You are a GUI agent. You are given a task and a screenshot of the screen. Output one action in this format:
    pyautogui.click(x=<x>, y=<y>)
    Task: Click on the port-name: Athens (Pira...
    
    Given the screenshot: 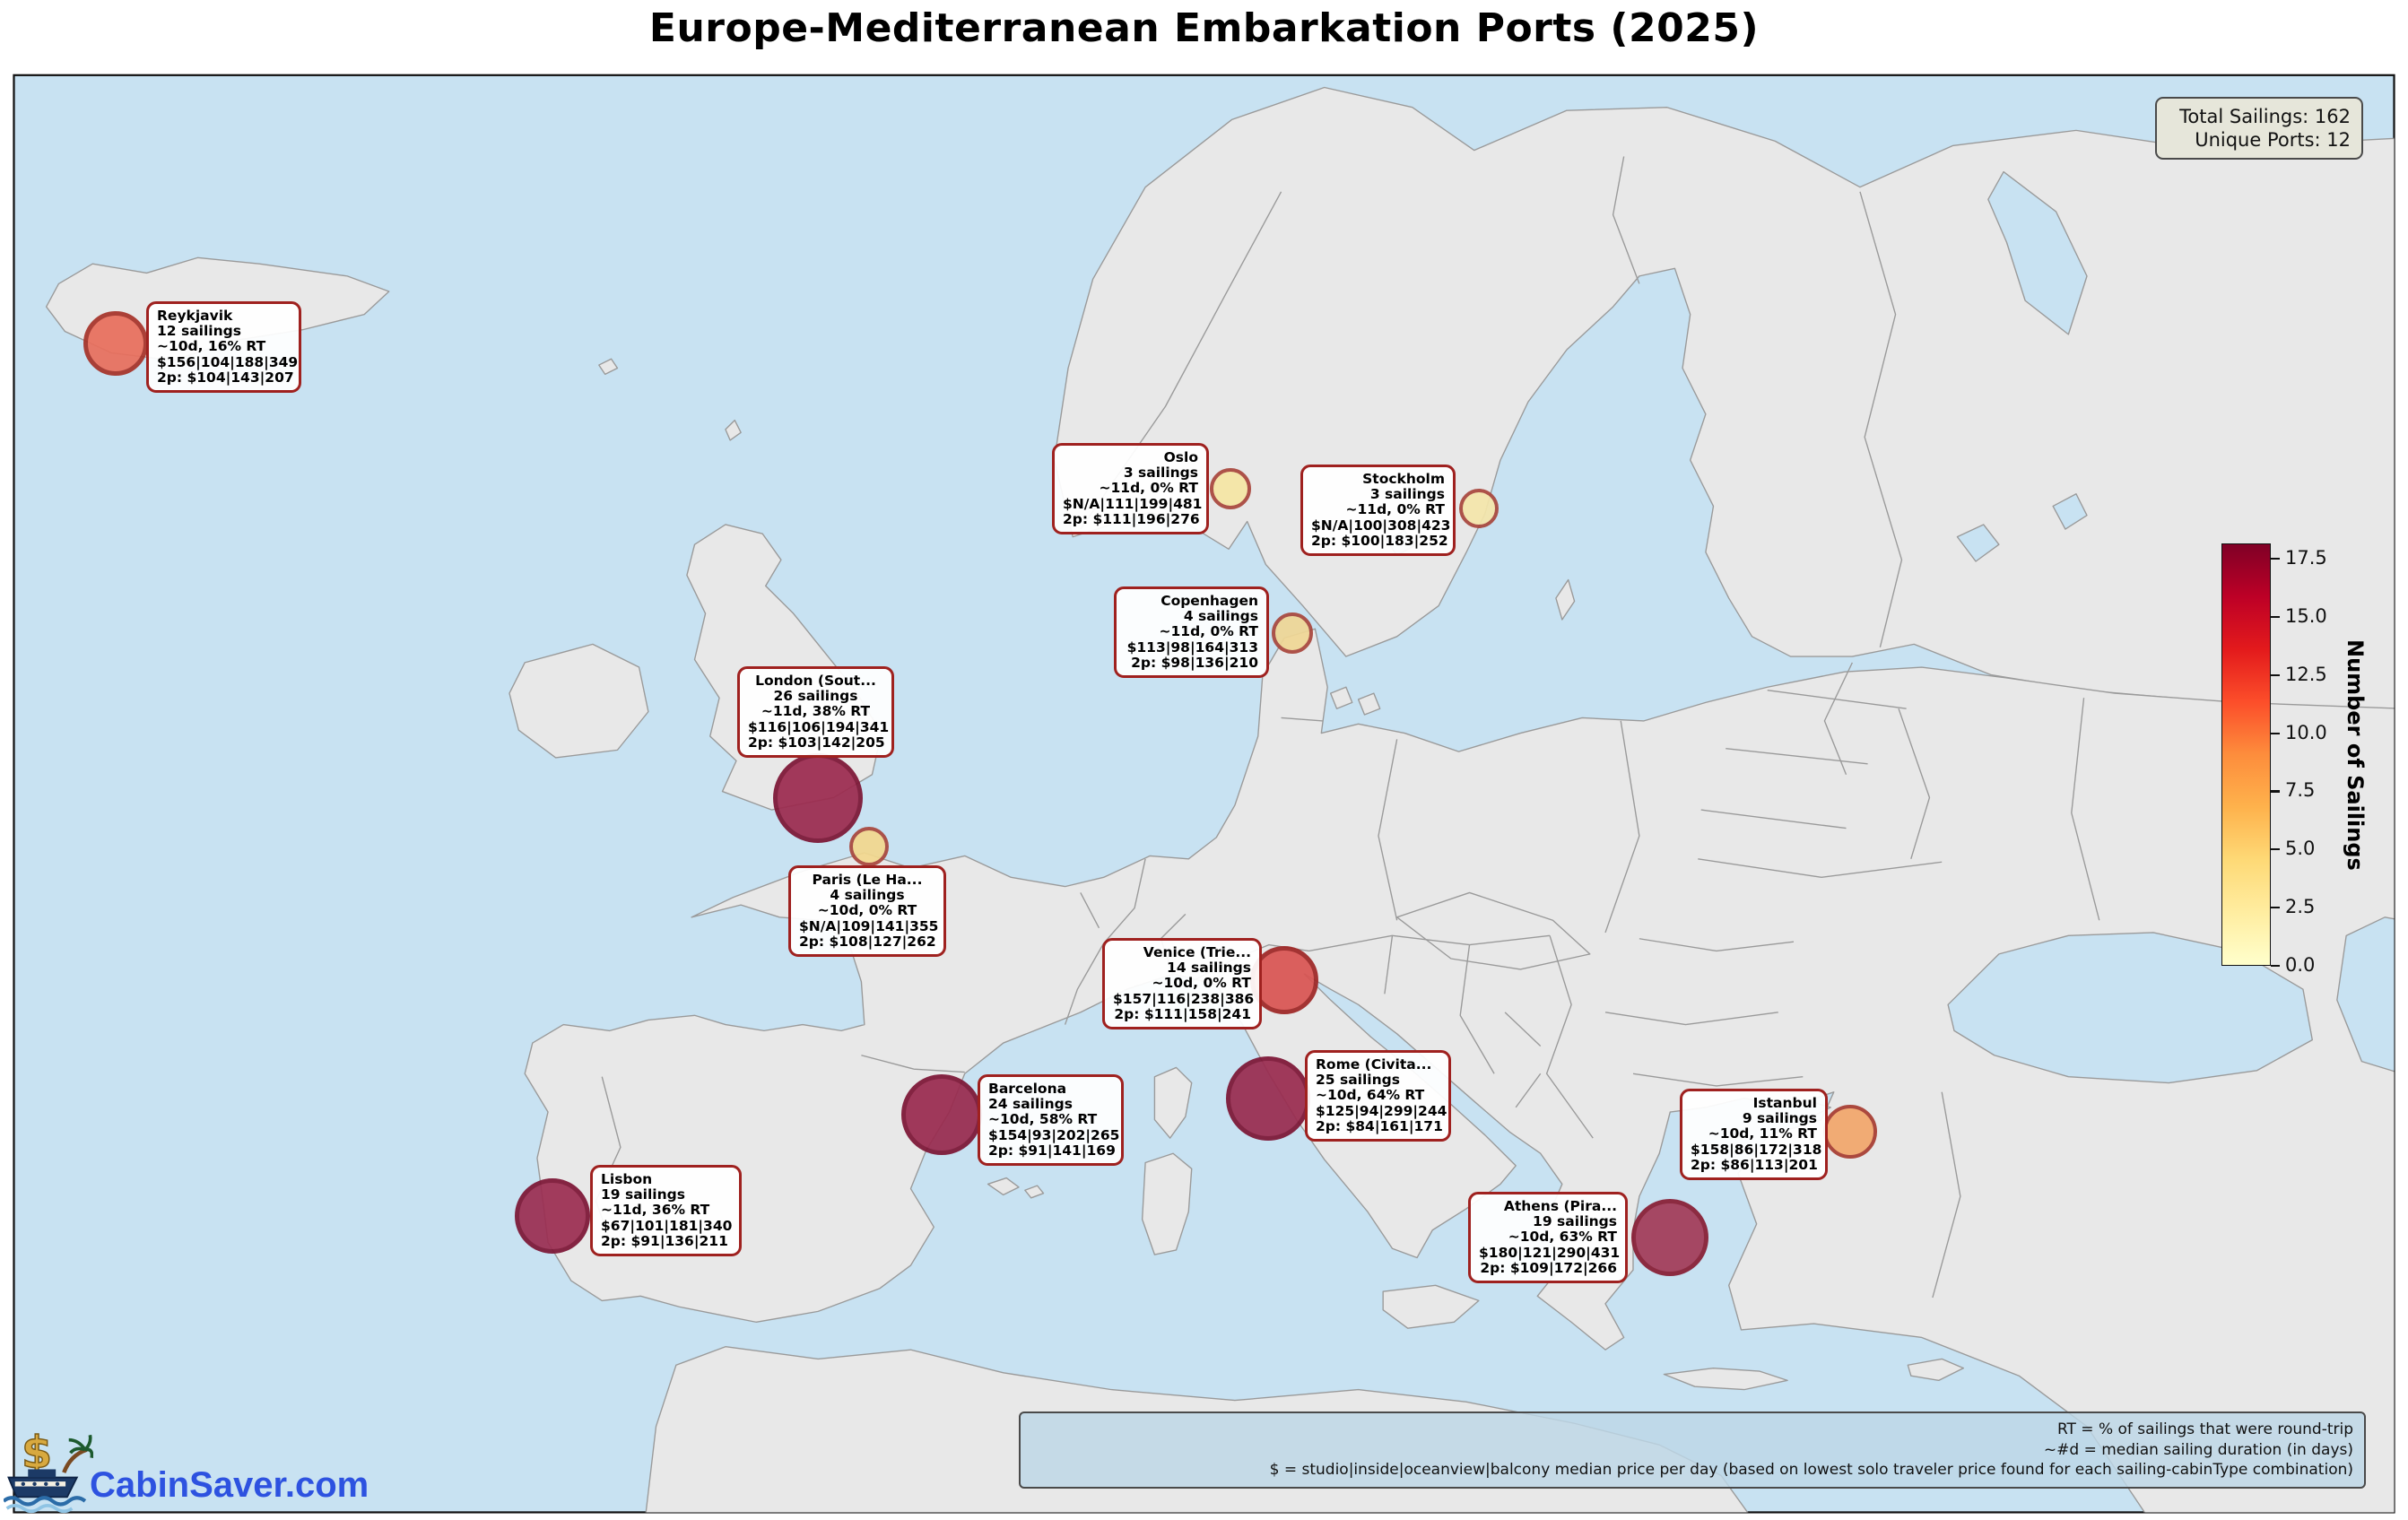 What is the action you would take?
    pyautogui.click(x=1560, y=1206)
    